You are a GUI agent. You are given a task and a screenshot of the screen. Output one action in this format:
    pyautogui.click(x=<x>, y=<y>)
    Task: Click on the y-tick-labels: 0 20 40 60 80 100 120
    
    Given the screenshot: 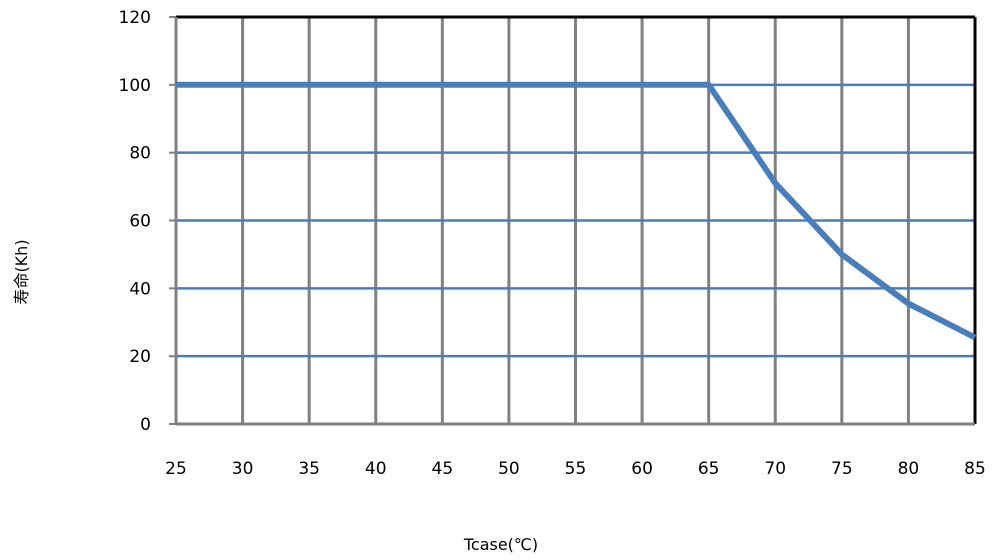 What is the action you would take?
    pyautogui.click(x=135, y=221)
    